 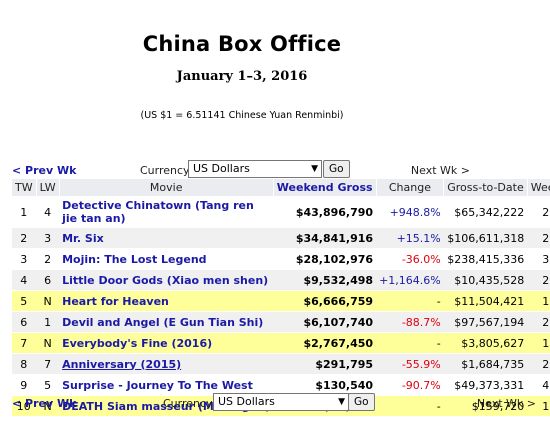 I want to click on row-weekend-gross: $6,107,740, so click(x=325, y=322).